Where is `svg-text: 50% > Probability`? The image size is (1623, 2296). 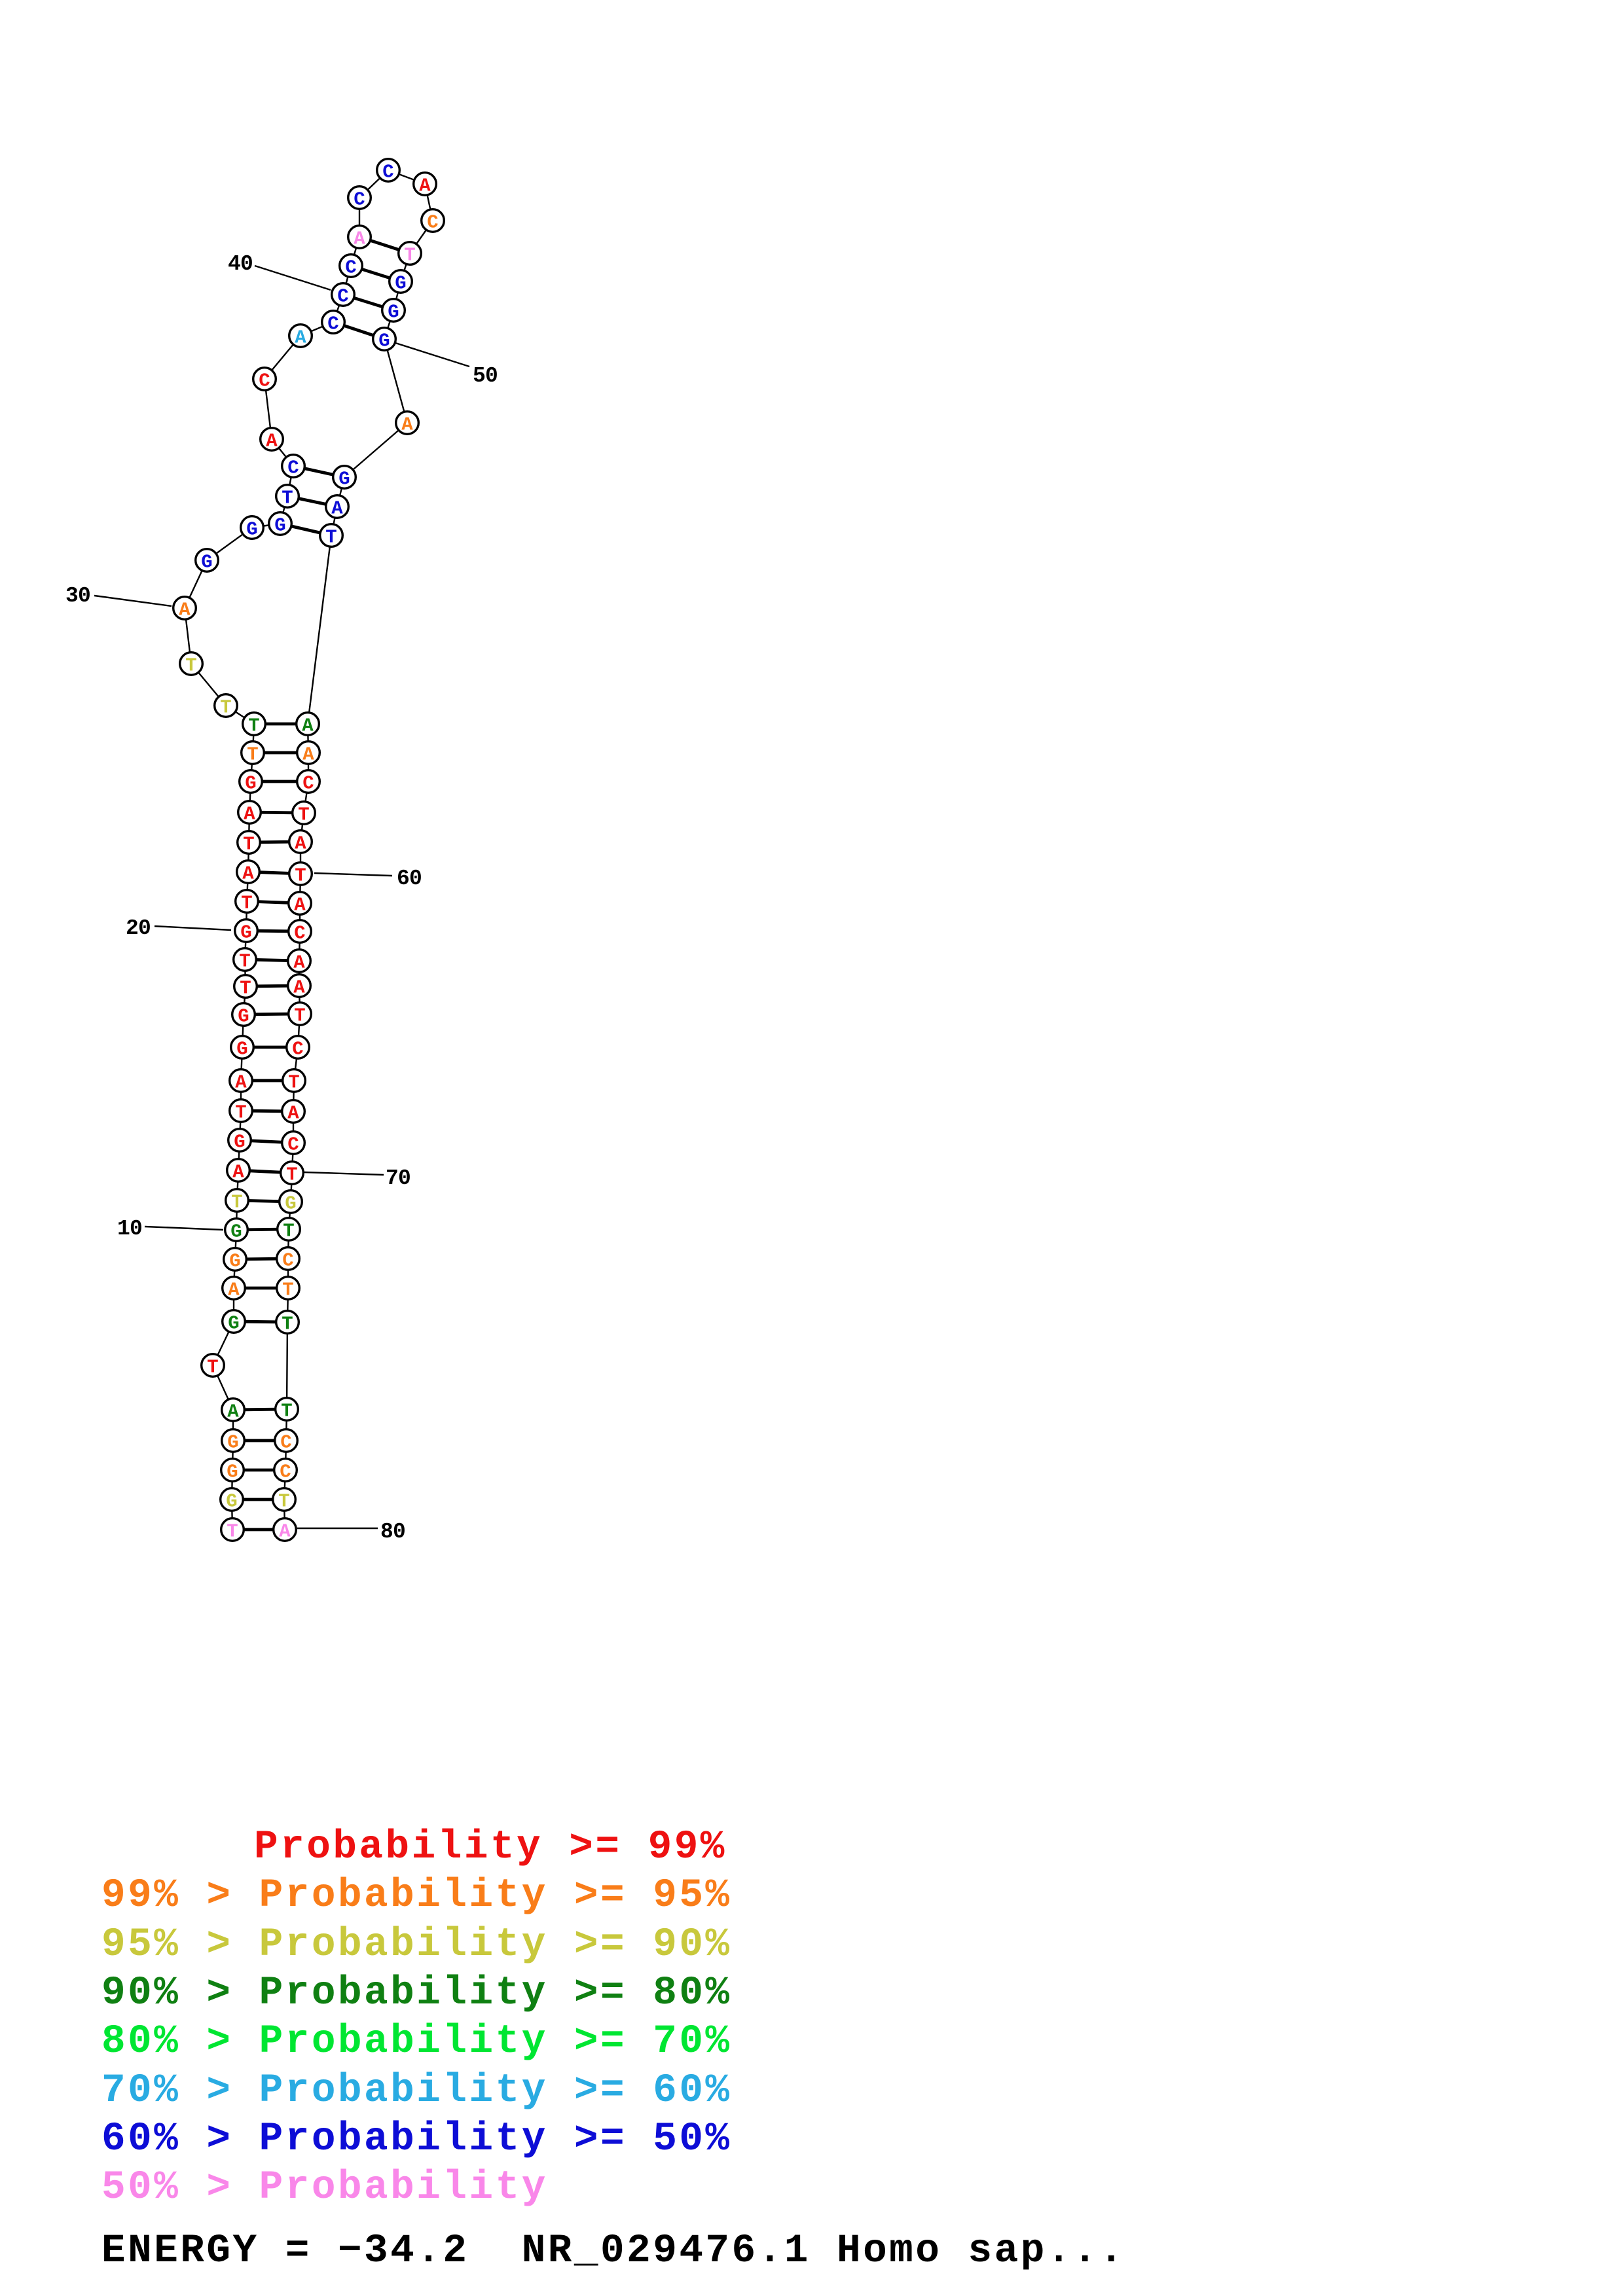 svg-text: 50% > Probability is located at coordinates (324, 2187).